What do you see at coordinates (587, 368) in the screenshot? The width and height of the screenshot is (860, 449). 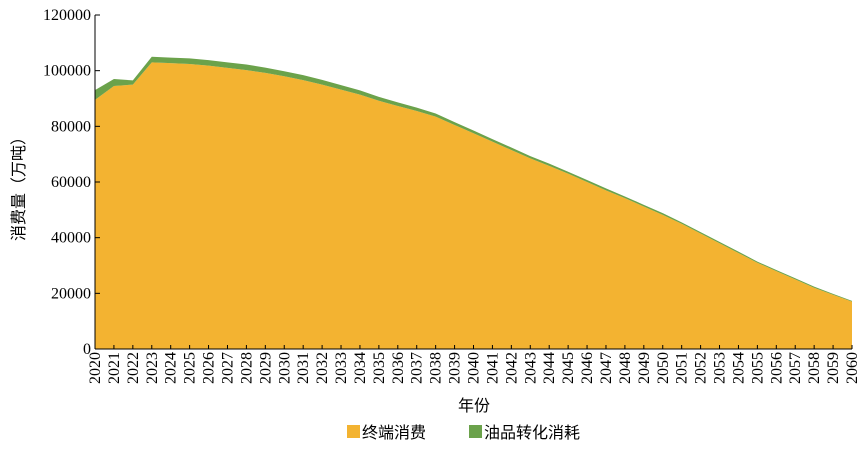 I see `x-tick-label: 2046` at bounding box center [587, 368].